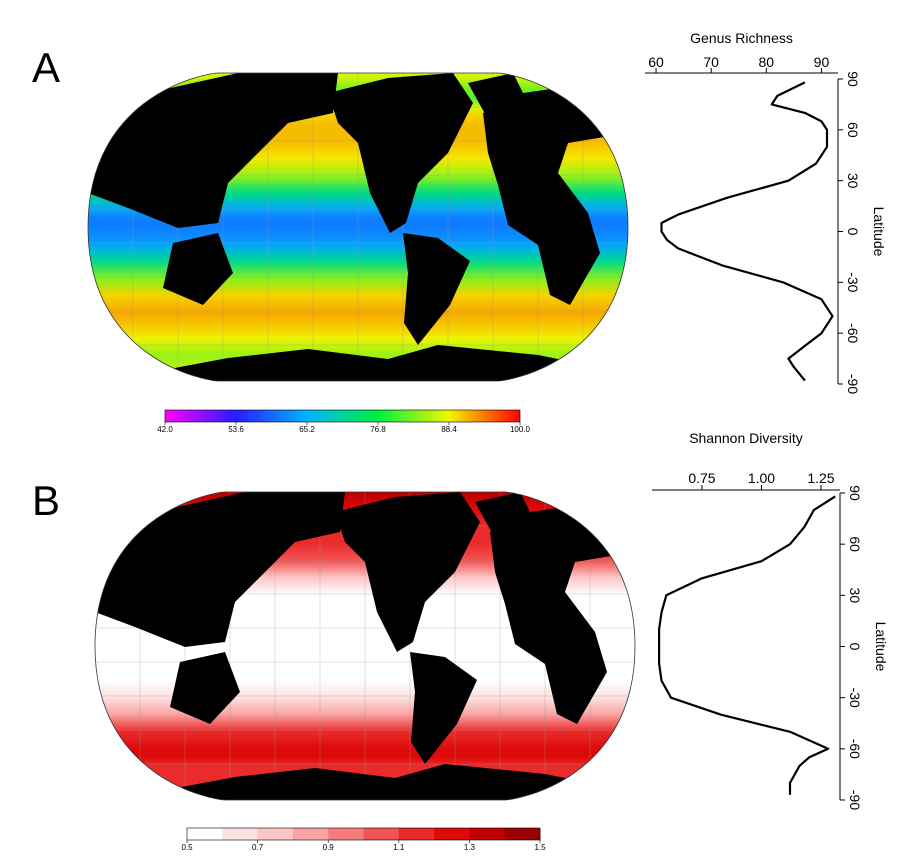 This screenshot has width=900, height=860. Describe the element at coordinates (378, 429) in the screenshot. I see `colorbar-tick-label: 76.8` at that location.